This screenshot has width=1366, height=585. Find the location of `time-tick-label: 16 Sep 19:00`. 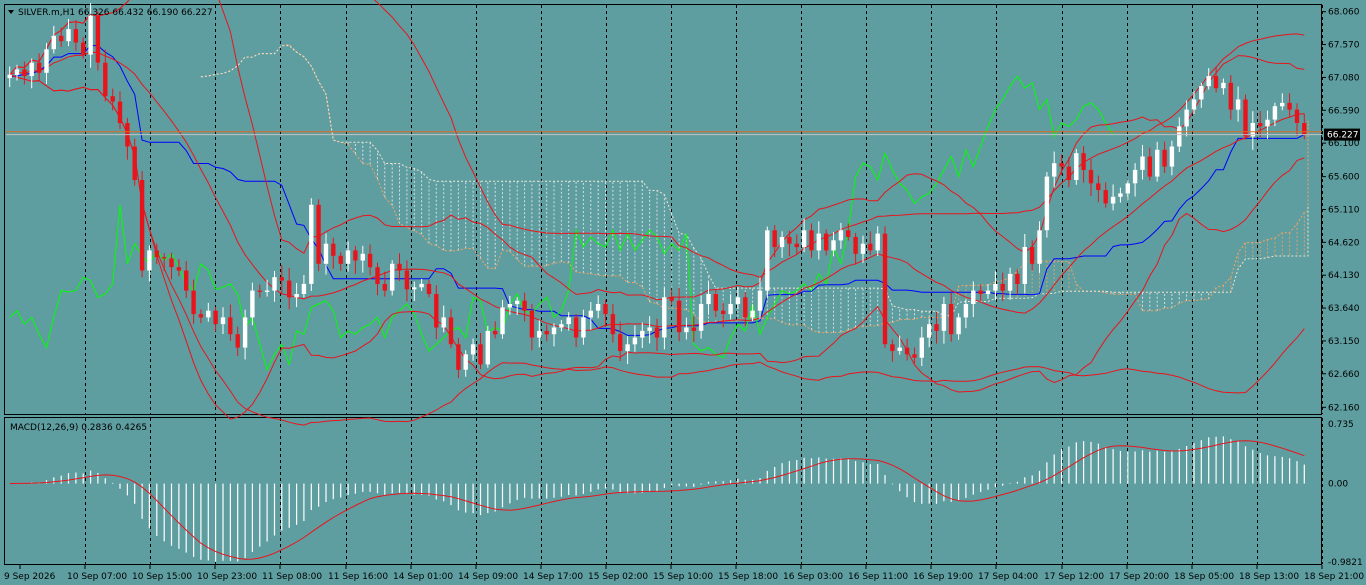

time-tick-label: 16 Sep 19:00 is located at coordinates (943, 577).